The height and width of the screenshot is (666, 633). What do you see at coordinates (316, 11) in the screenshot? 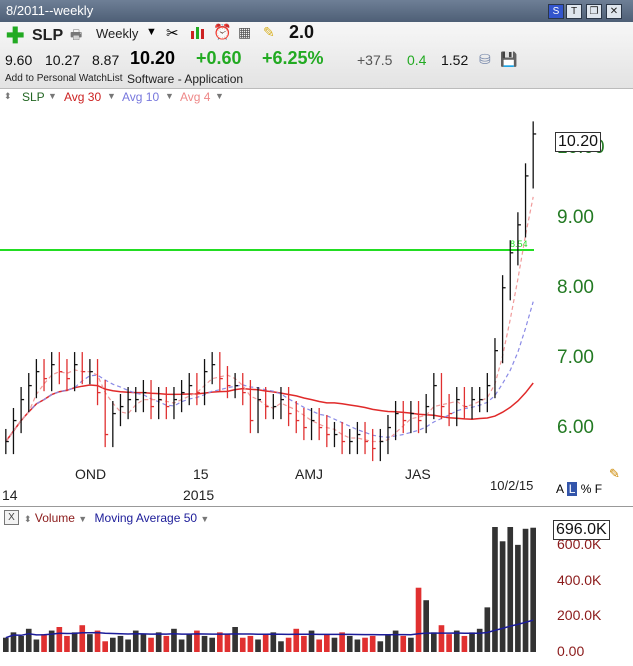
I see `window-titlebar: 8/2011--weekly S T ❐ ✕` at bounding box center [316, 11].